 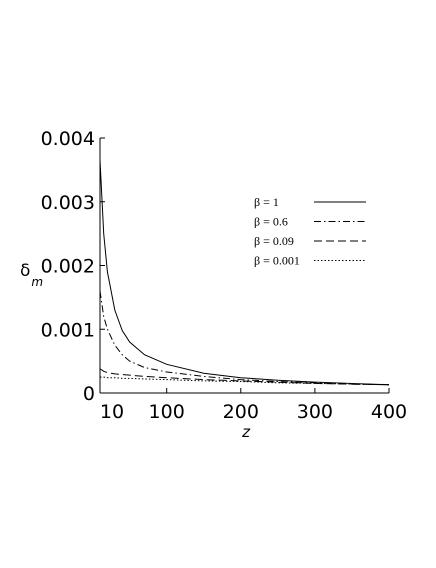 I want to click on y-axis-label: δm, so click(x=31, y=275).